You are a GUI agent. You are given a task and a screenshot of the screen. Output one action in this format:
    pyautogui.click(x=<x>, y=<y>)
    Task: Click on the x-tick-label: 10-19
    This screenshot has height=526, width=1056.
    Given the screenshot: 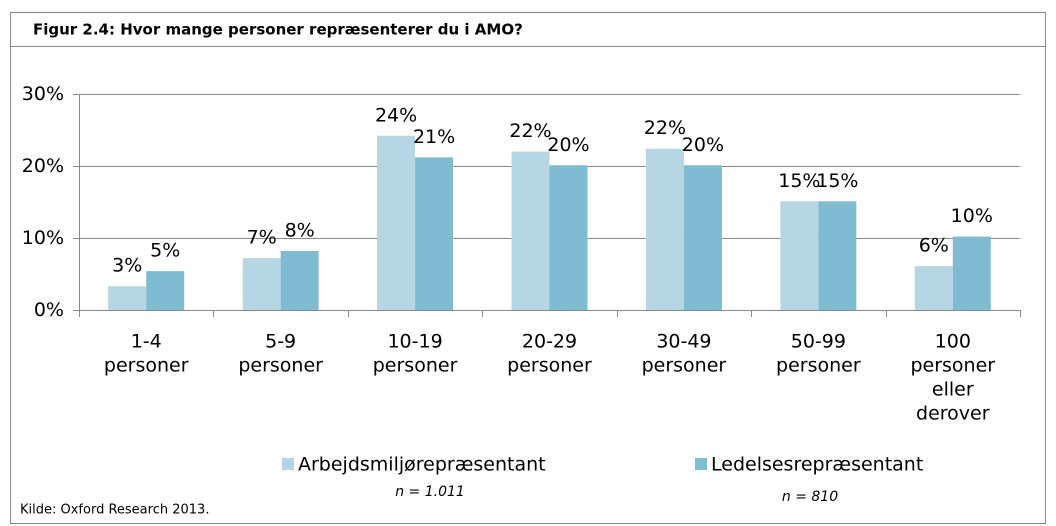 What is the action you would take?
    pyautogui.click(x=414, y=342)
    